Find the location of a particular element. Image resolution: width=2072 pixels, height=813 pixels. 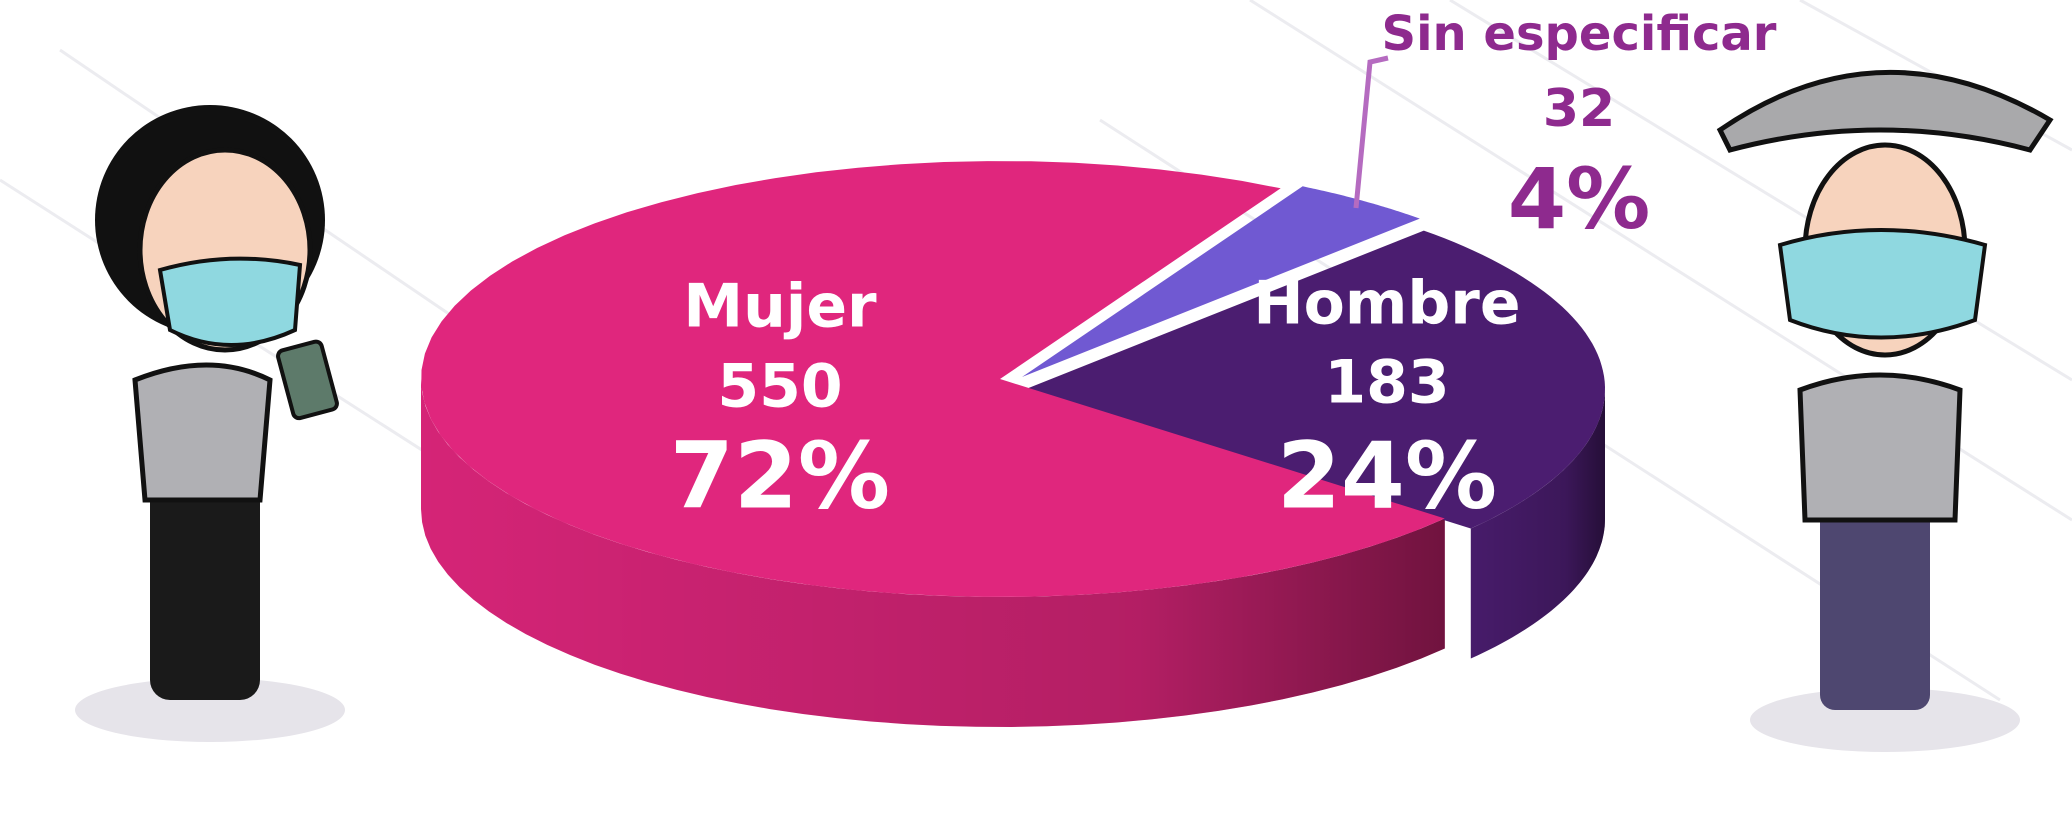

percent-label: 24% is located at coordinates (1387, 475).